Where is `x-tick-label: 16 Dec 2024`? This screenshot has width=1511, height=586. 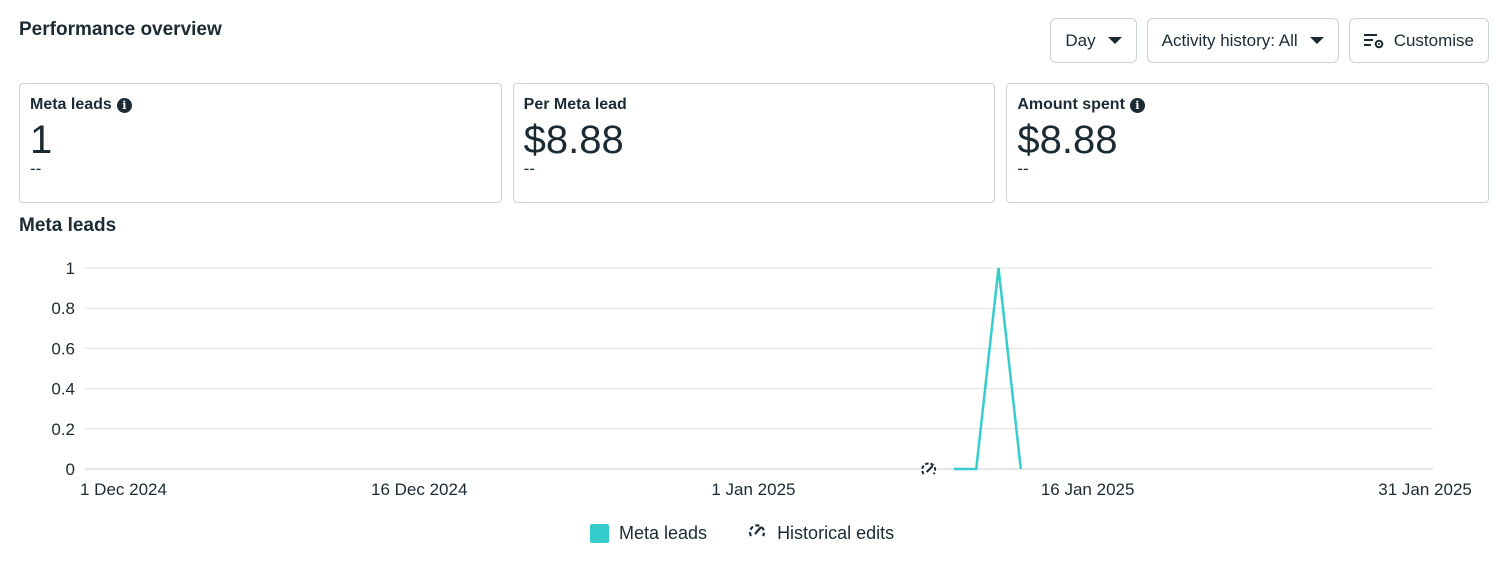
x-tick-label: 16 Dec 2024 is located at coordinates (419, 489).